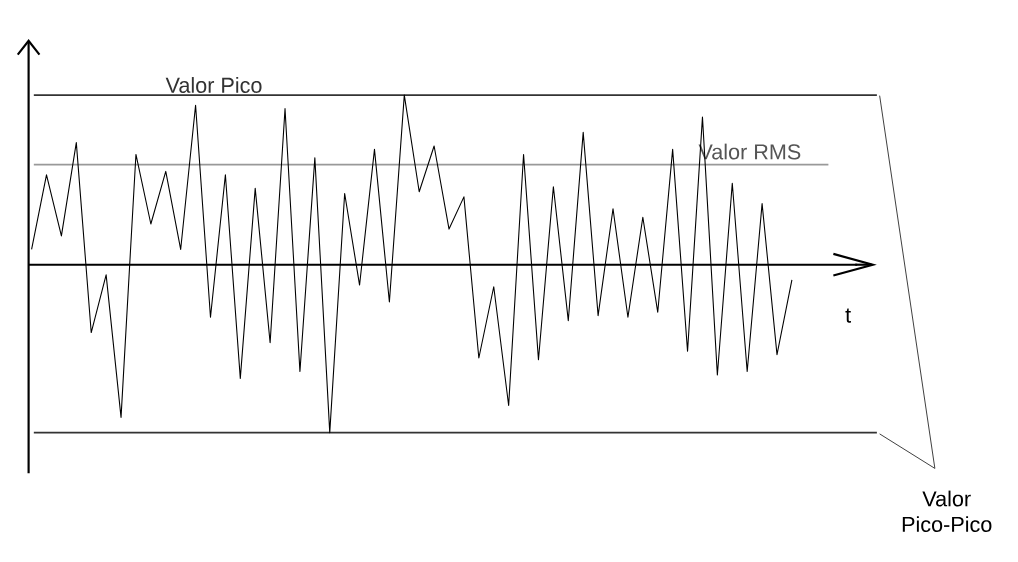  What do you see at coordinates (213, 84) in the screenshot?
I see `ref-line-label: Valor Pico` at bounding box center [213, 84].